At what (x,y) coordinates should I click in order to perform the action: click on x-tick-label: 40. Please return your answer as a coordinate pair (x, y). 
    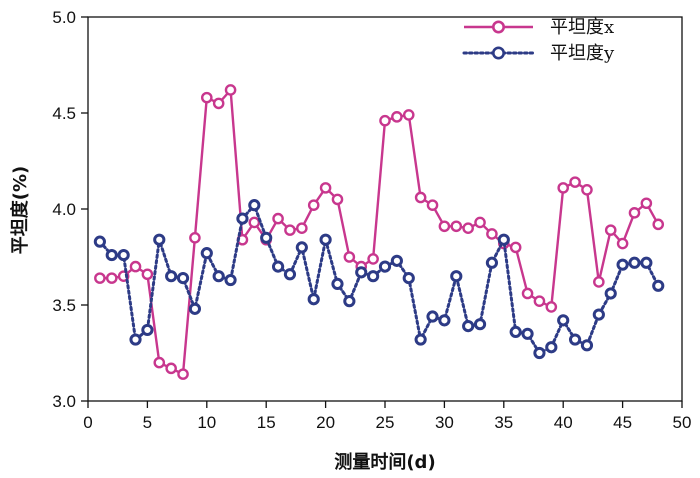
    Looking at the image, I should click on (563, 422).